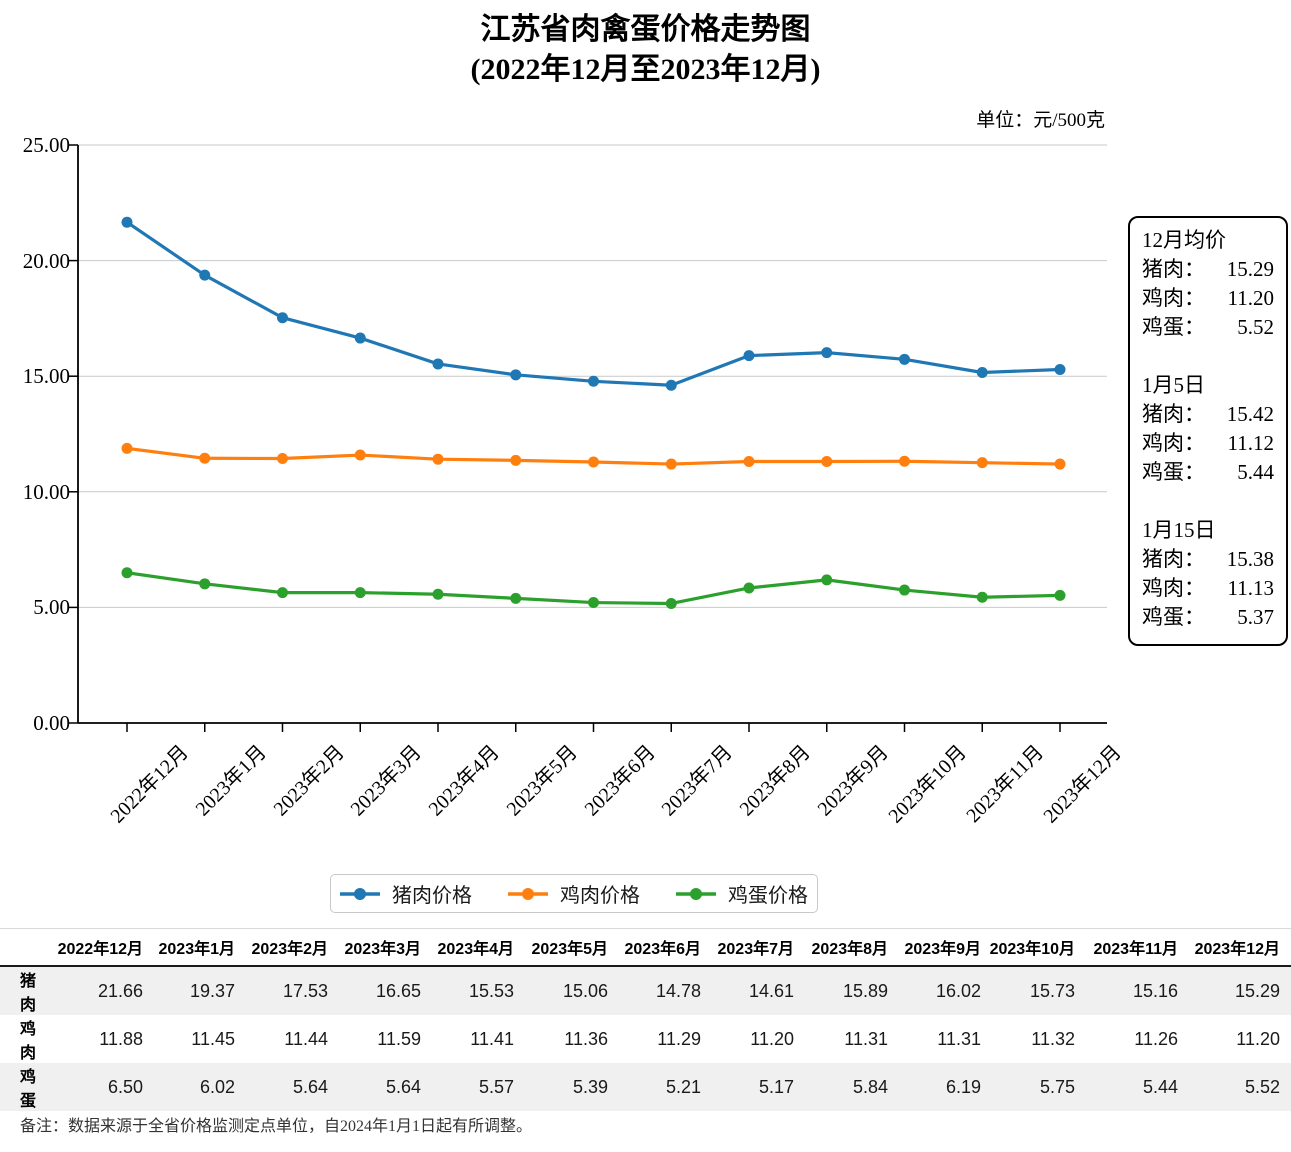  What do you see at coordinates (1208, 414) in the screenshot?
I see `annotation-row: 猪肉： 15.42` at bounding box center [1208, 414].